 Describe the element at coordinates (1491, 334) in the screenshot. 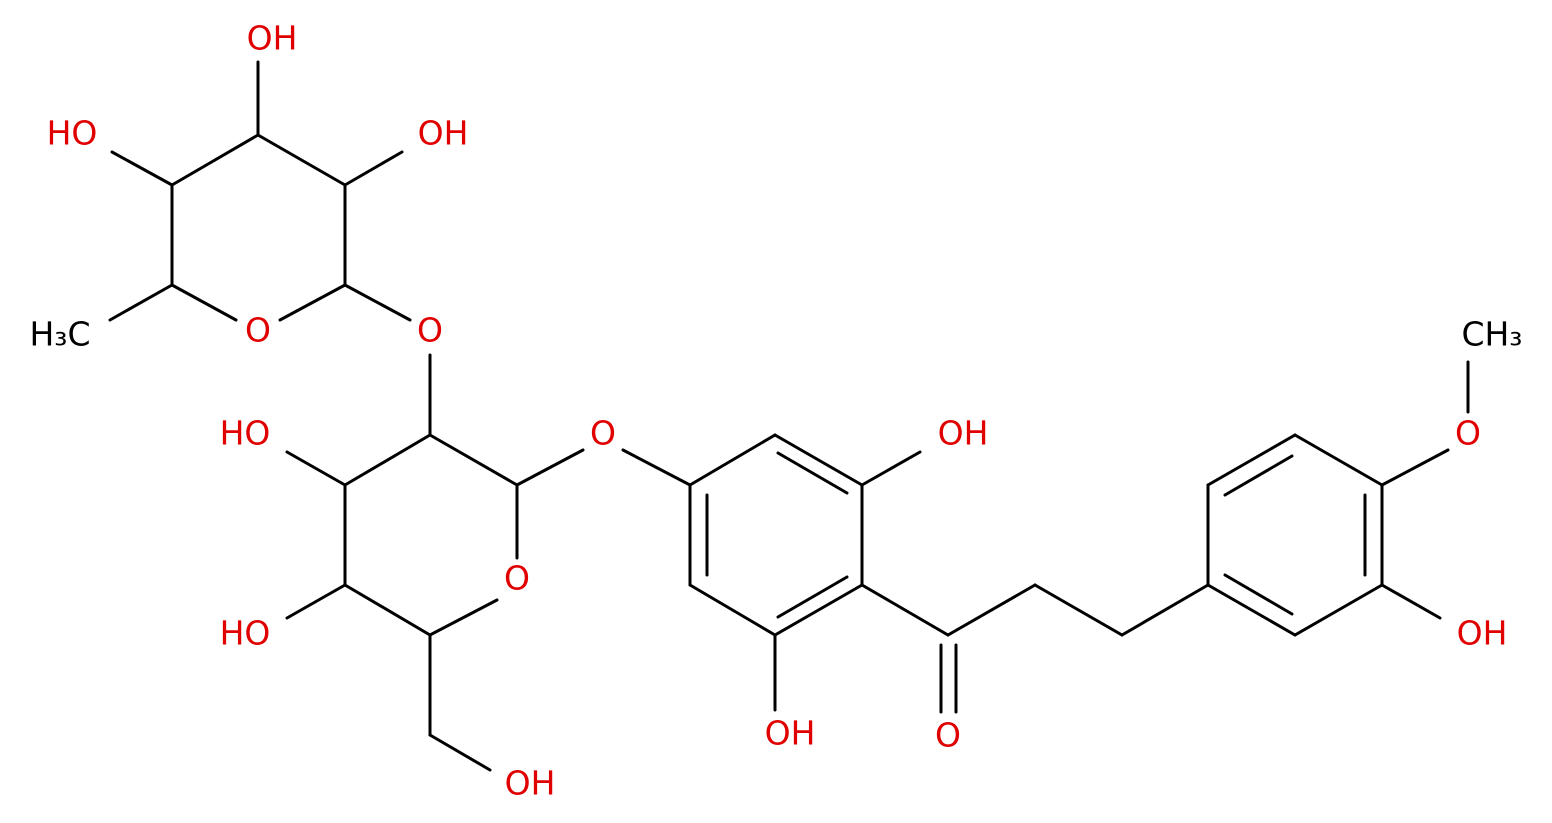

I see `atom-label: CH₃` at that location.